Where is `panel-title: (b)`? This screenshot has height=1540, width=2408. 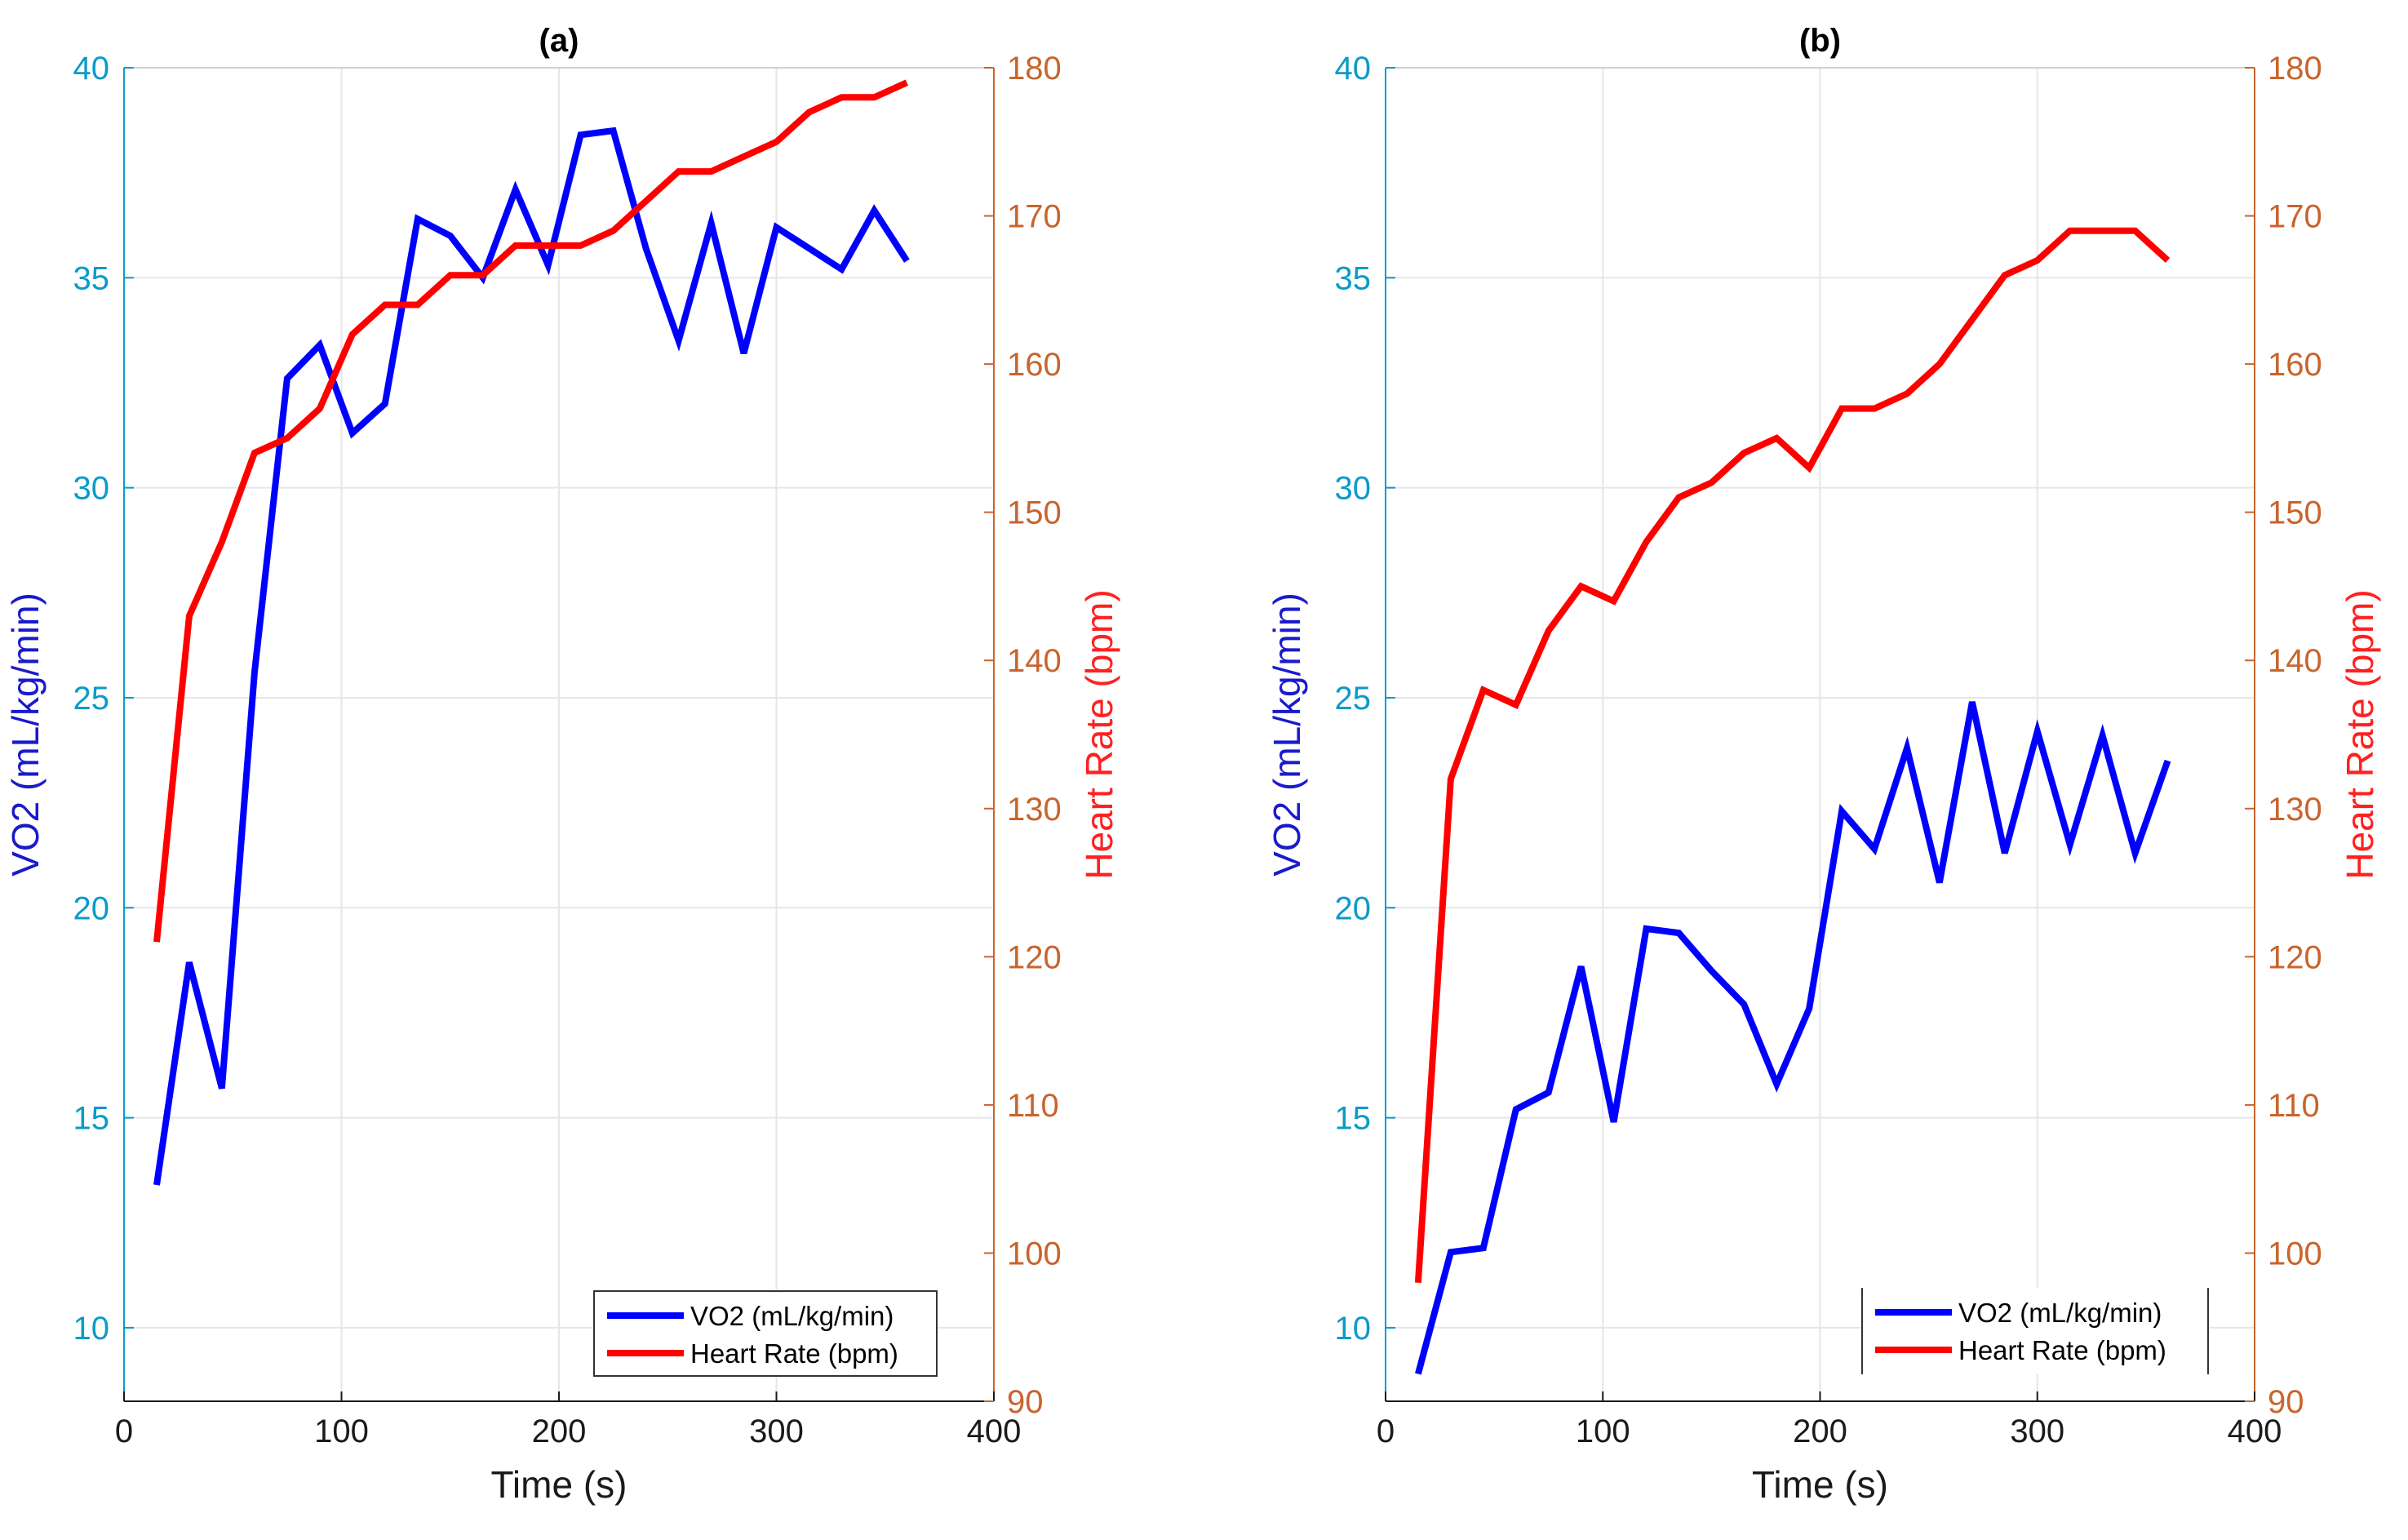
panel-title: (b) is located at coordinates (1820, 41).